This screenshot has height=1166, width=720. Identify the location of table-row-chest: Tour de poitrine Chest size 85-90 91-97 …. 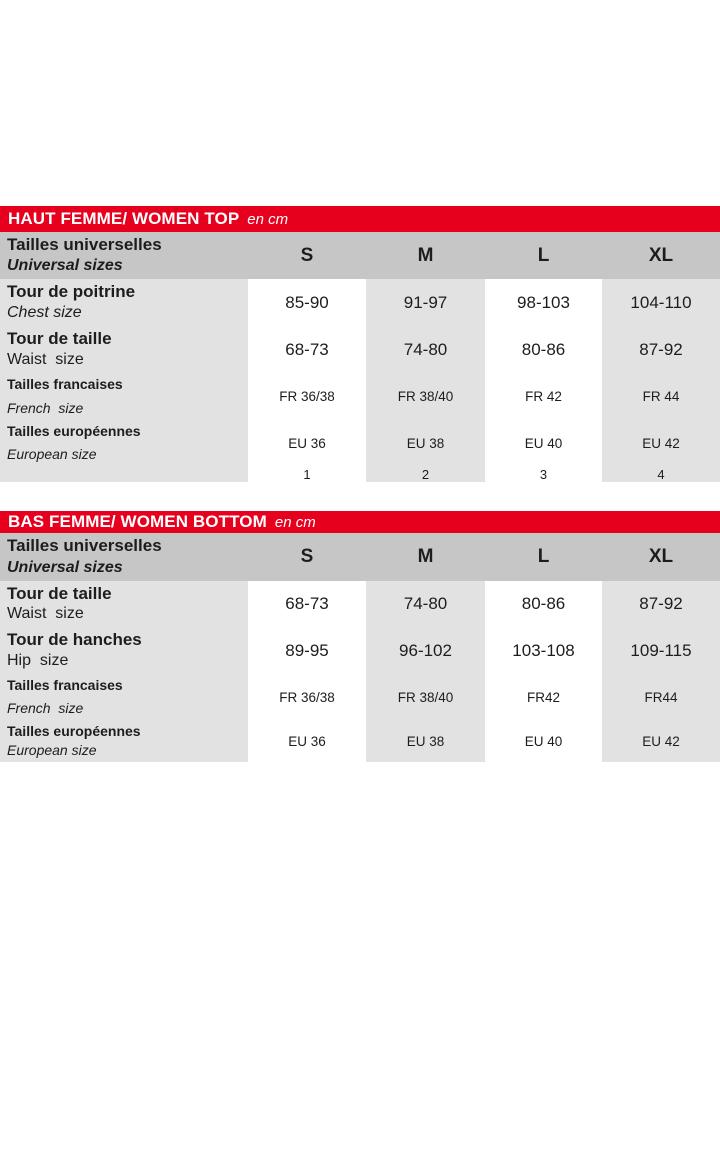
(360, 302).